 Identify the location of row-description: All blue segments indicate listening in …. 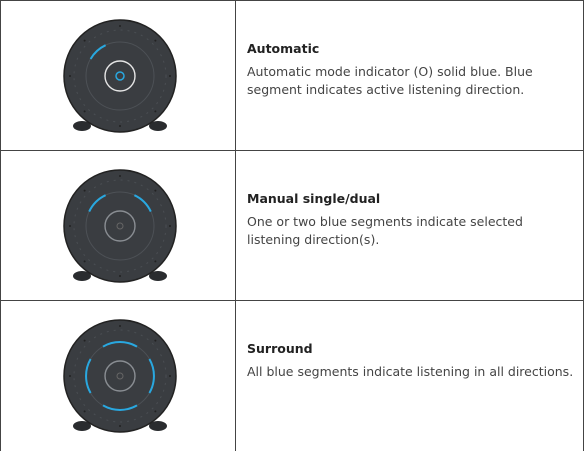
(410, 371).